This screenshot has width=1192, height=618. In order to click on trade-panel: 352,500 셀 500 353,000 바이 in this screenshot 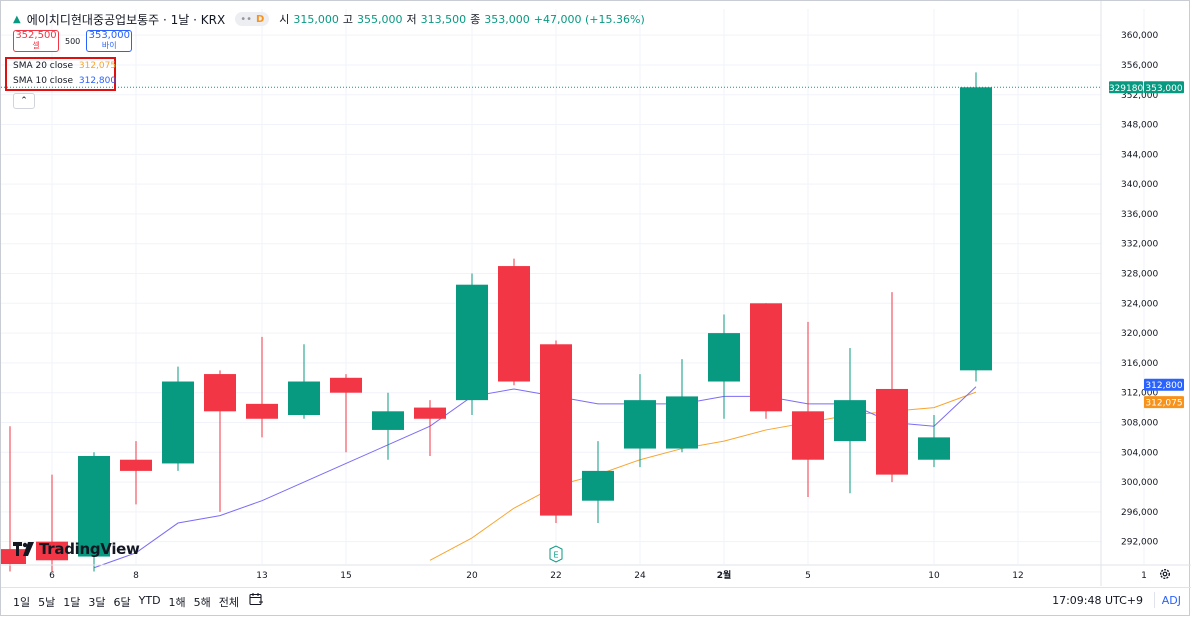, I will do `click(73, 41)`.